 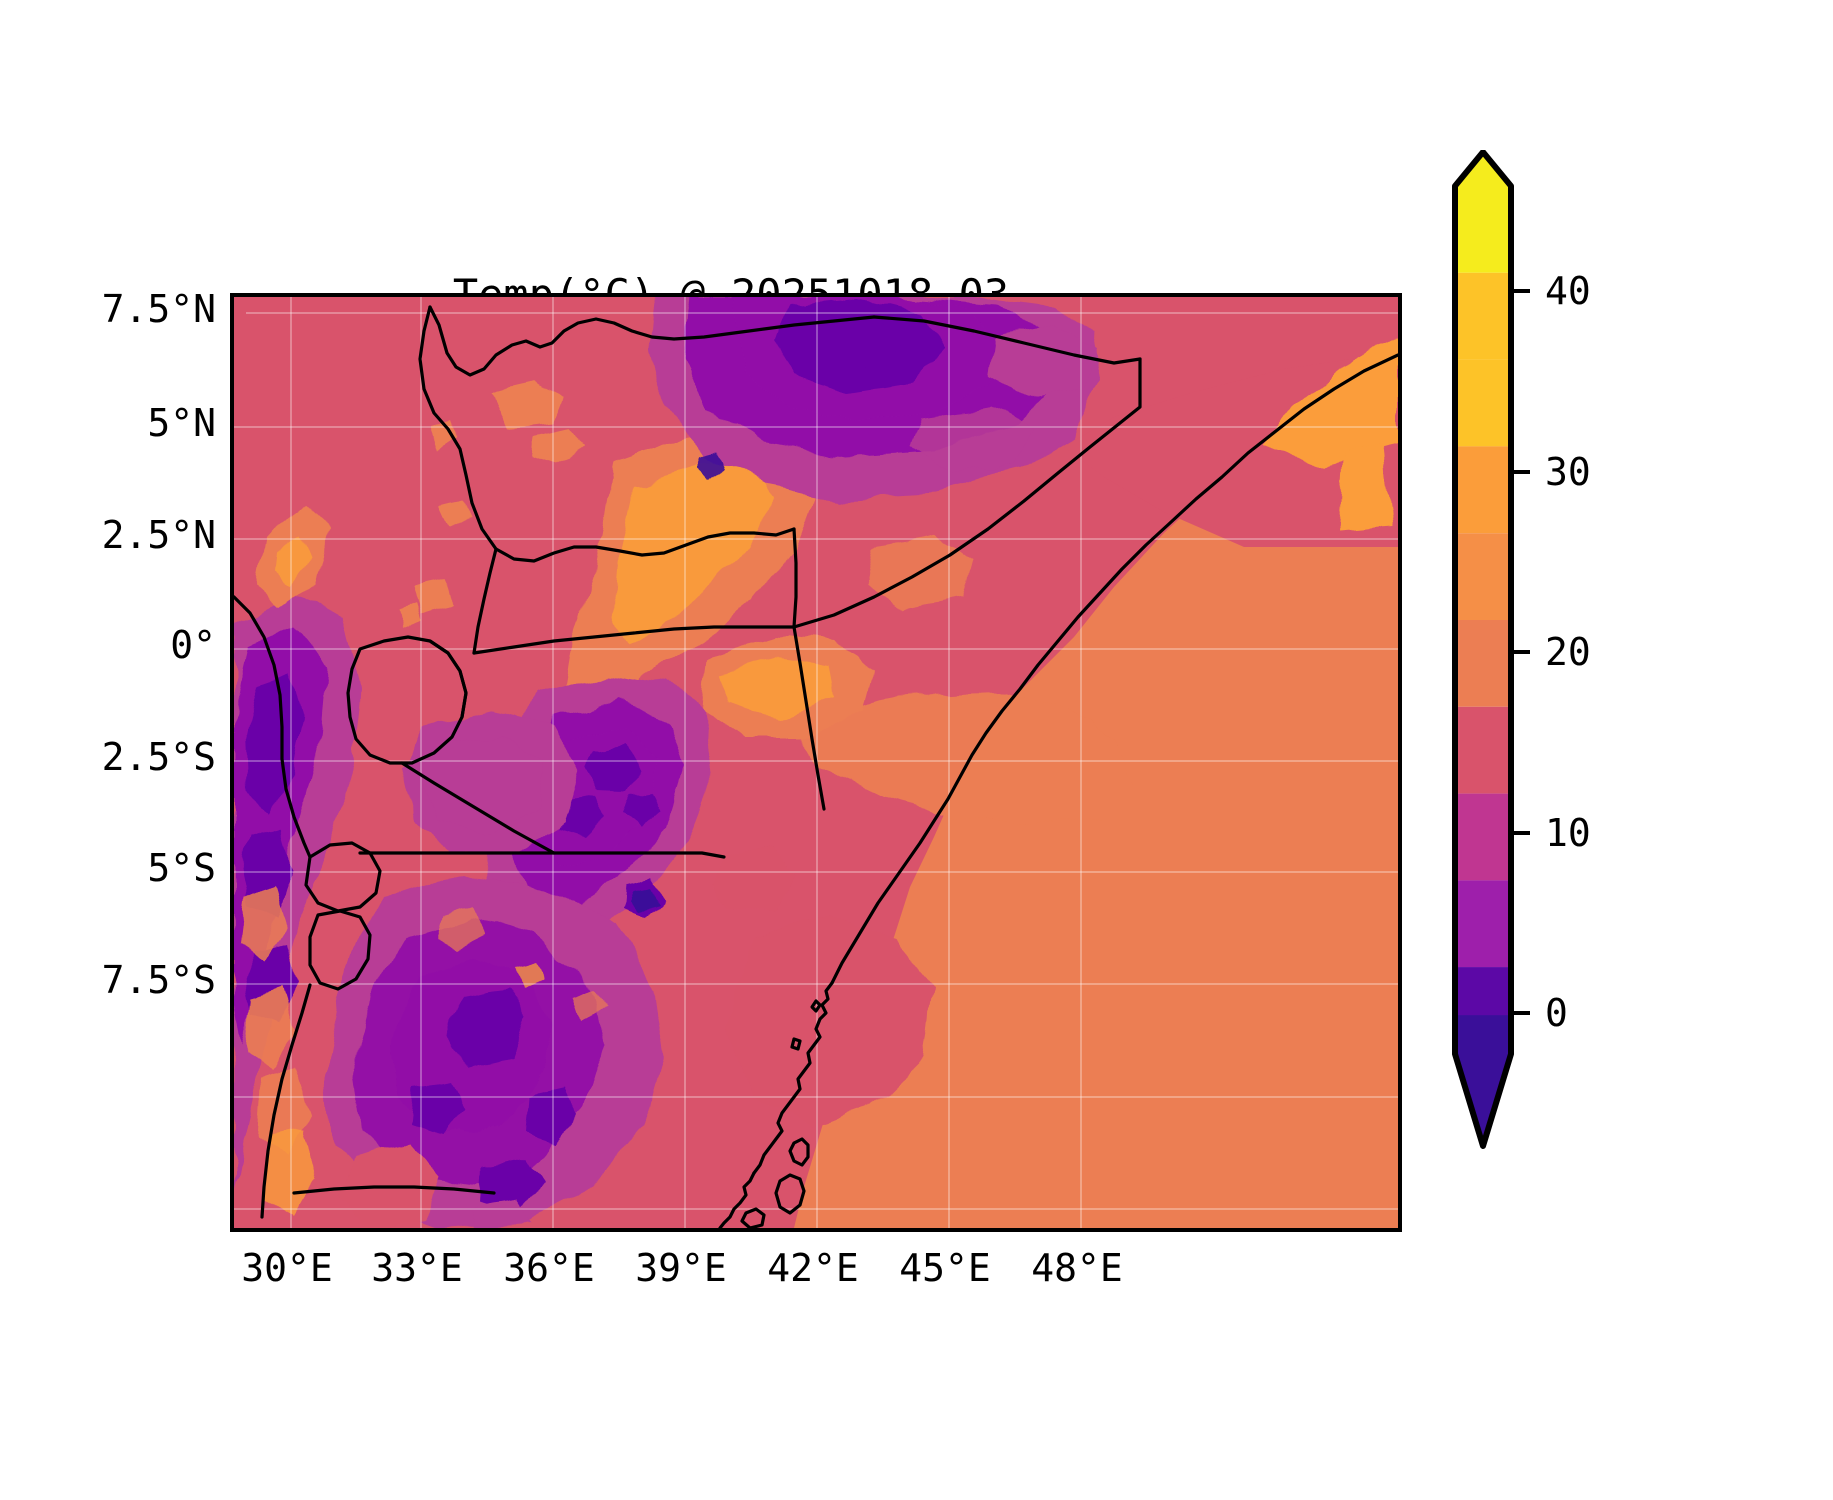 I want to click on colorbar-under-arrow, so click(x=1483, y=1100).